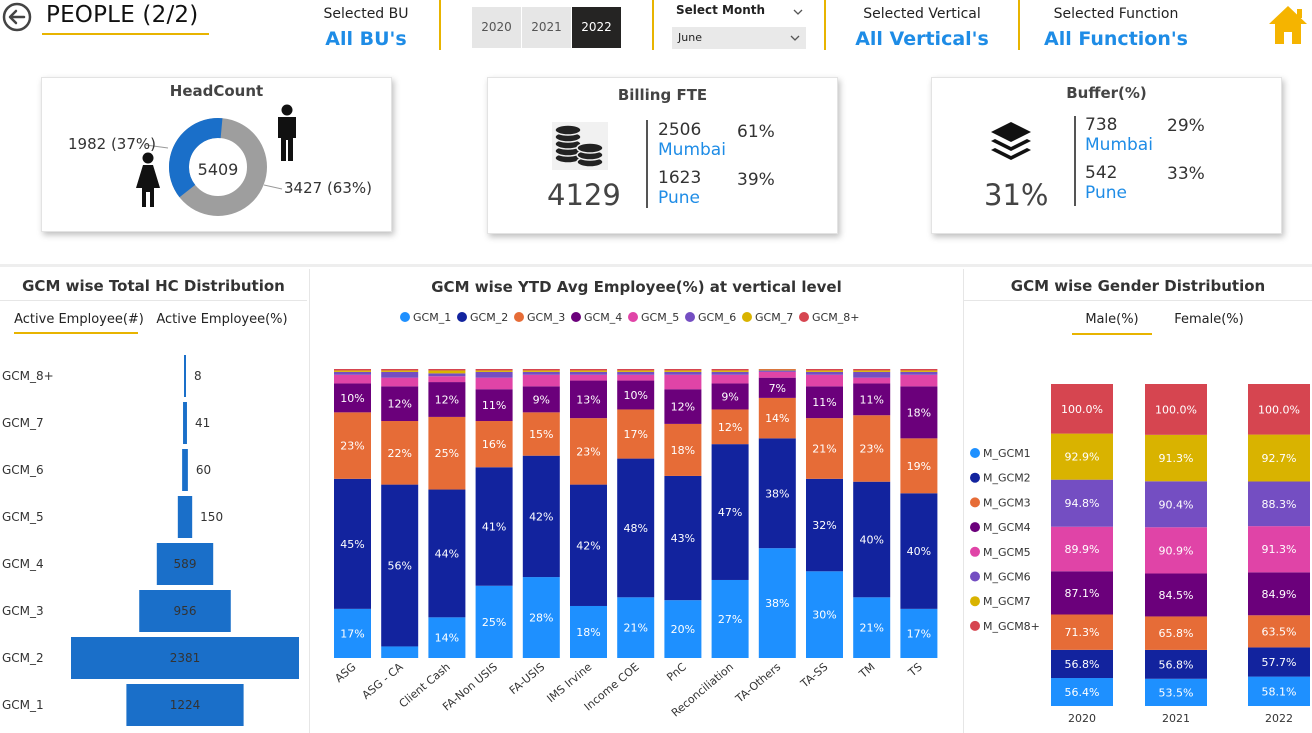 The height and width of the screenshot is (733, 1312). What do you see at coordinates (757, 683) in the screenshot?
I see `x-axis-tick-label: TA-Others` at bounding box center [757, 683].